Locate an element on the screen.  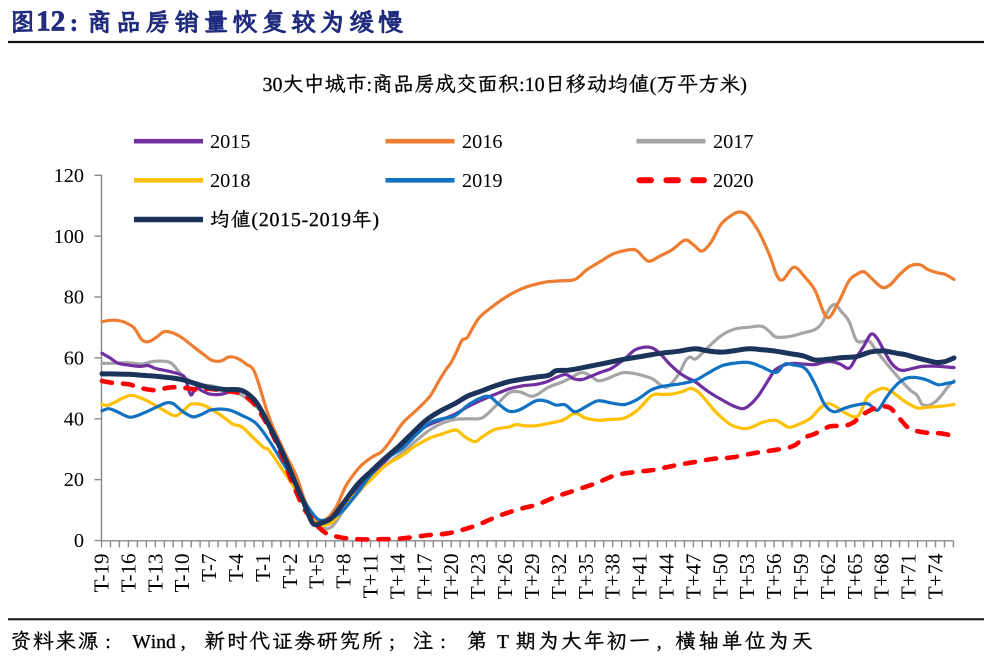
svg-text: 60 is located at coordinates (74, 359).